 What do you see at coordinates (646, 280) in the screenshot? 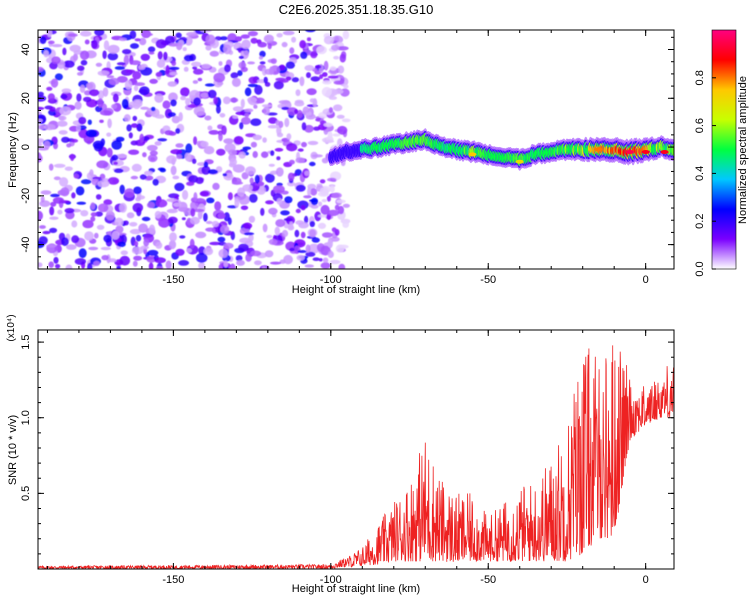
I see `tick-label: 0` at bounding box center [646, 280].